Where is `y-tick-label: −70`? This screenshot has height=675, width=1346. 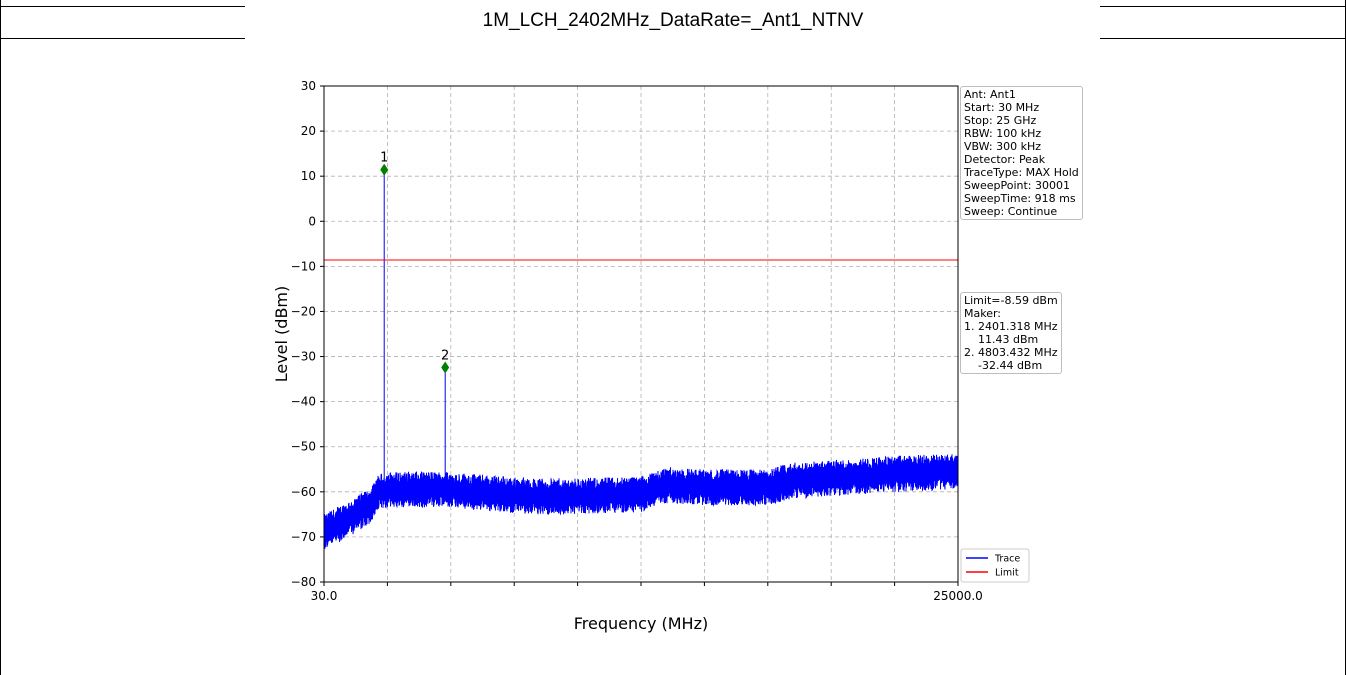 y-tick-label: −70 is located at coordinates (303, 537).